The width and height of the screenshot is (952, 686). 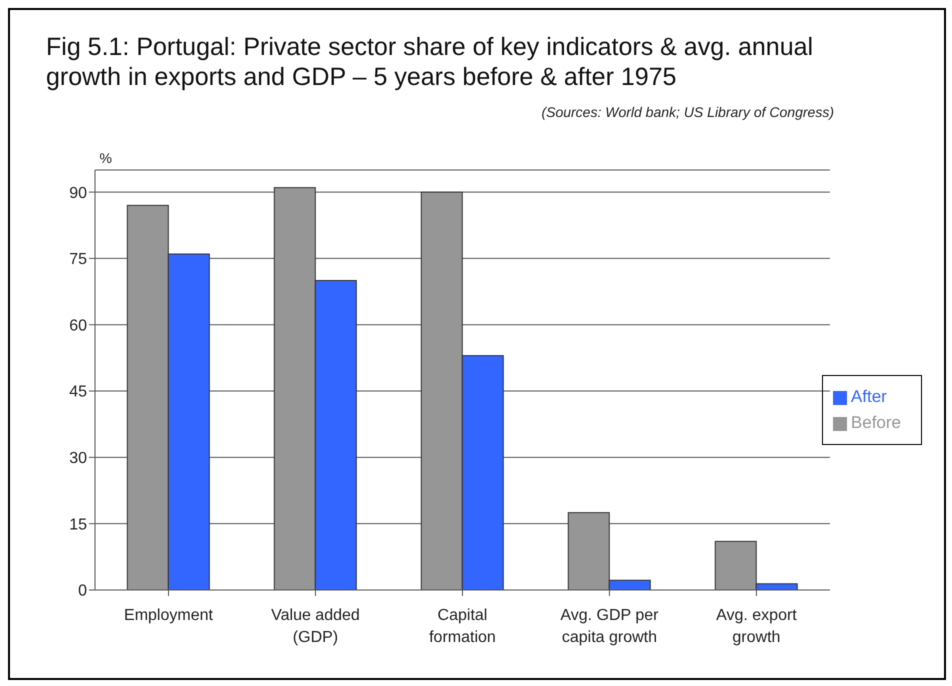 I want to click on text: (Sources: World bank; US Library of Congress), so click(x=687, y=112).